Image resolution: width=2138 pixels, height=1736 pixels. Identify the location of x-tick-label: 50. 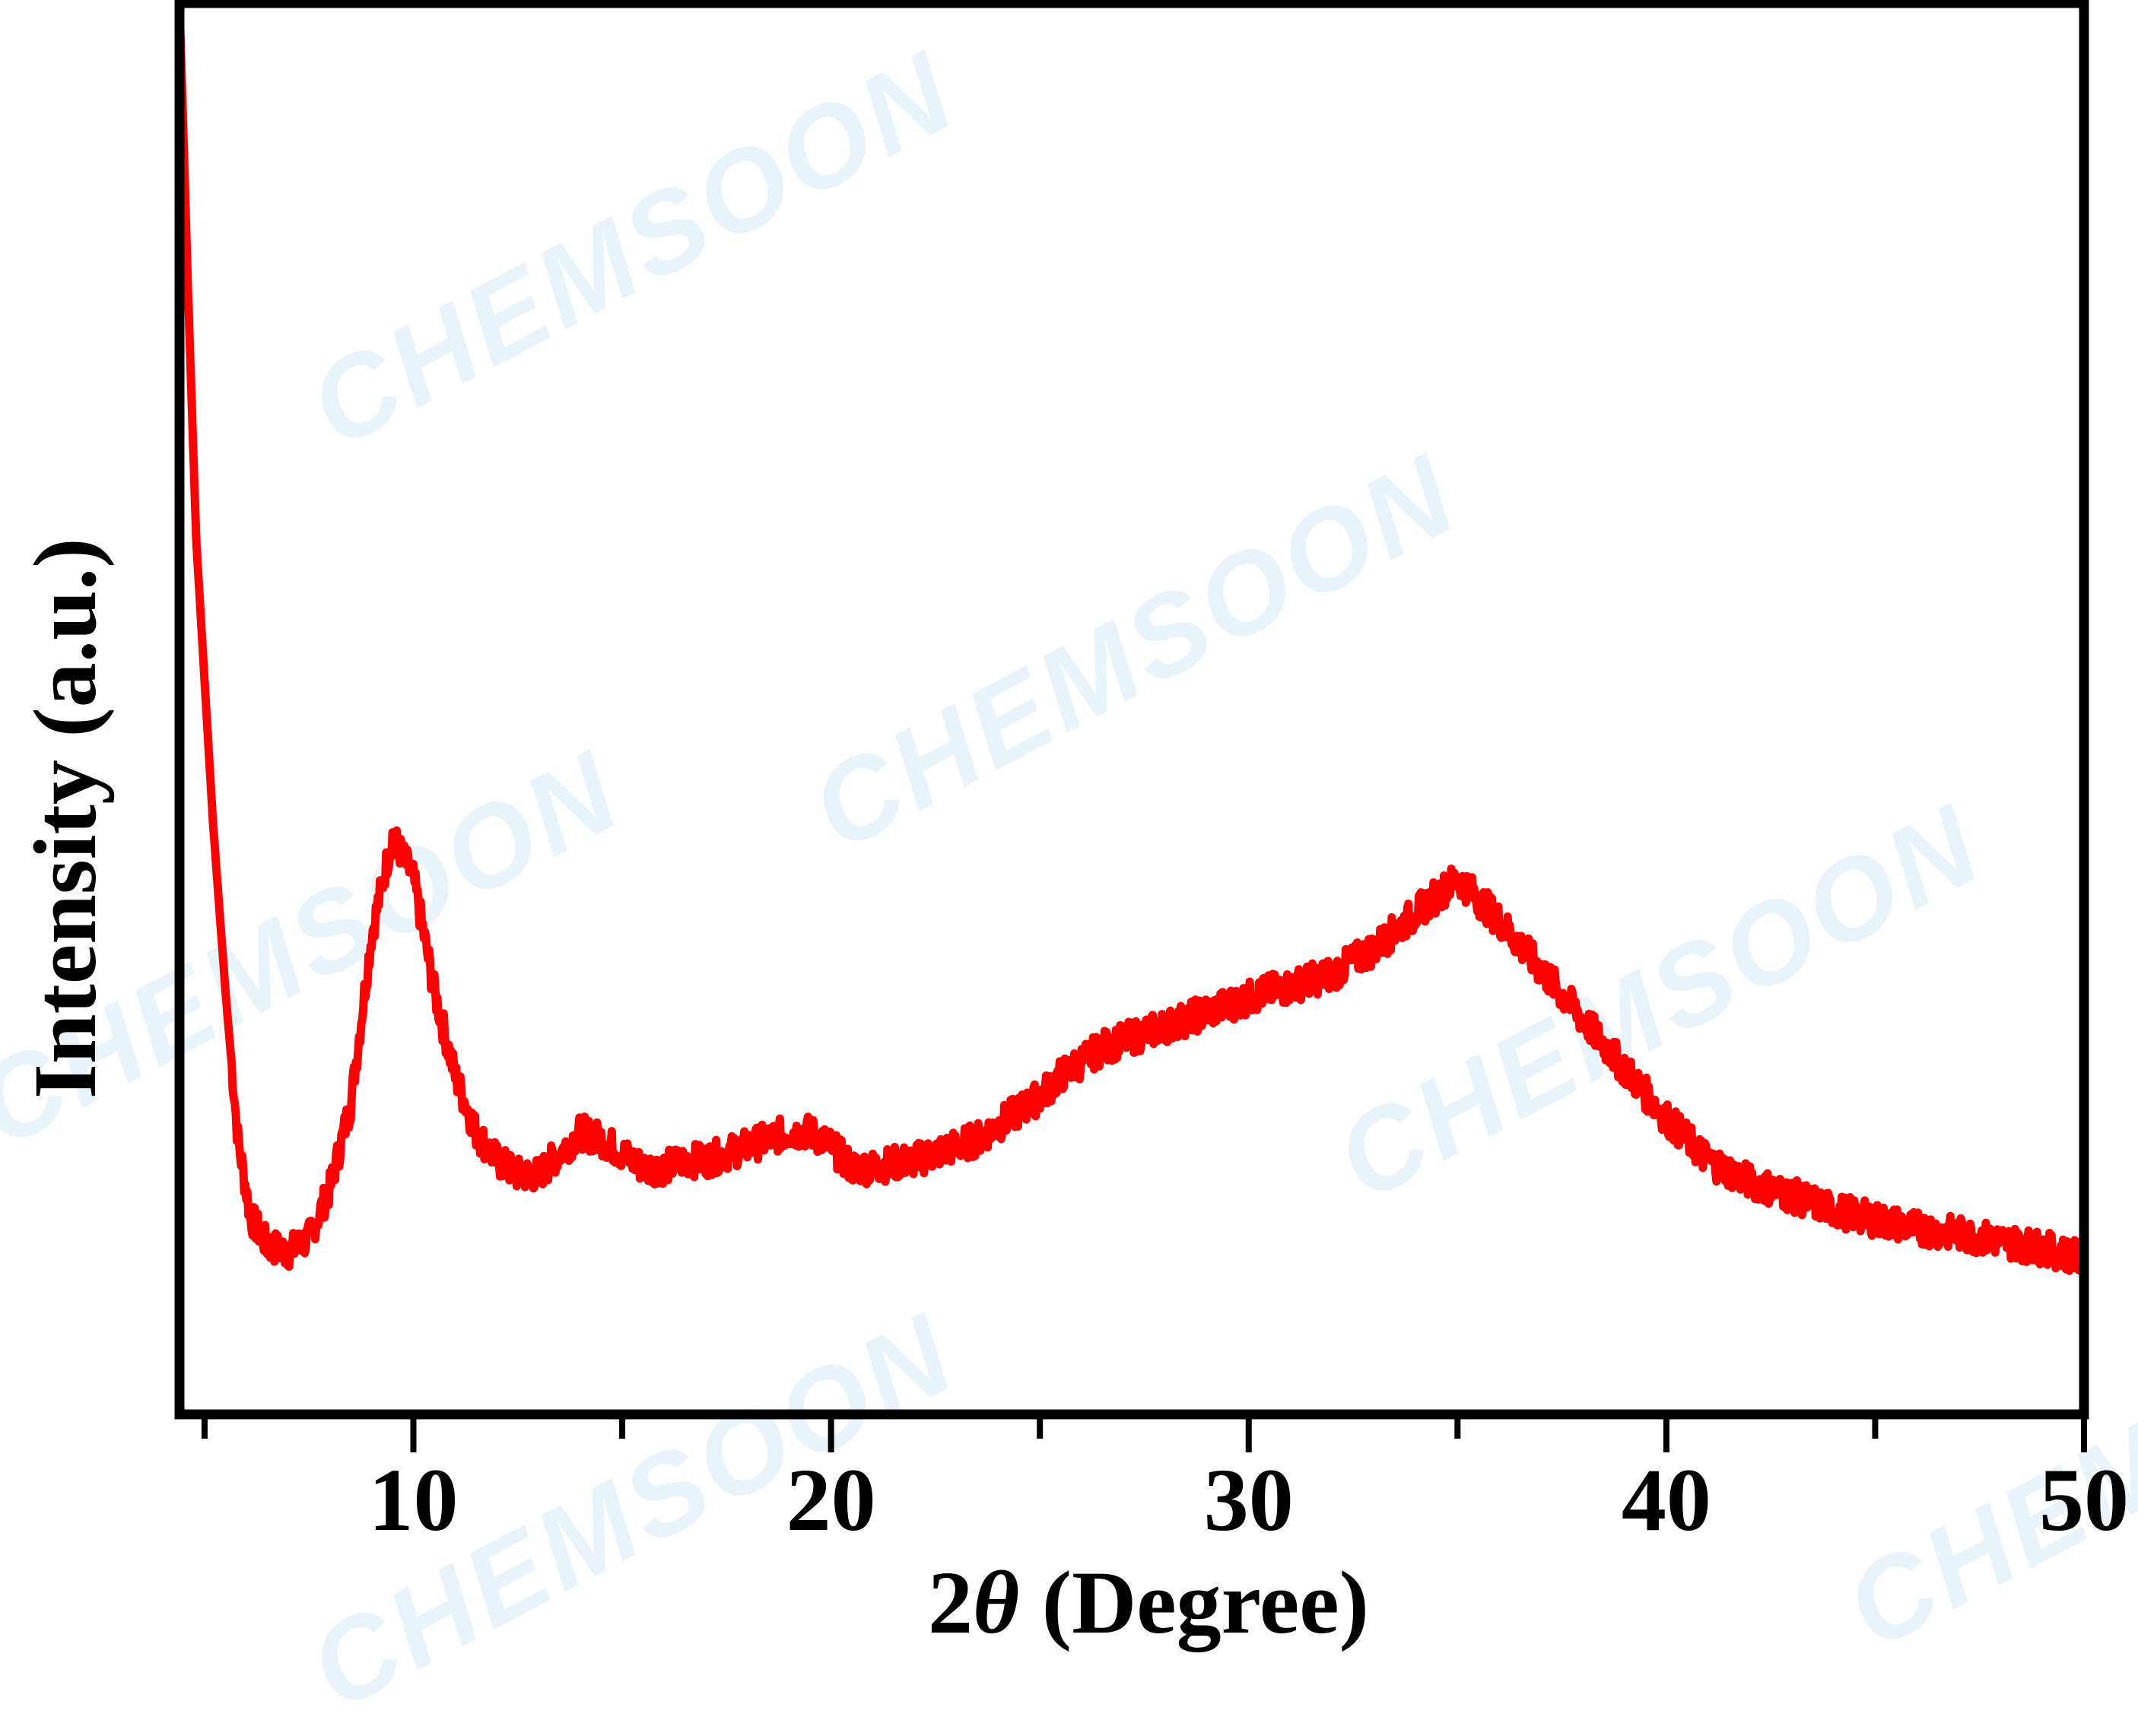
(2084, 1500).